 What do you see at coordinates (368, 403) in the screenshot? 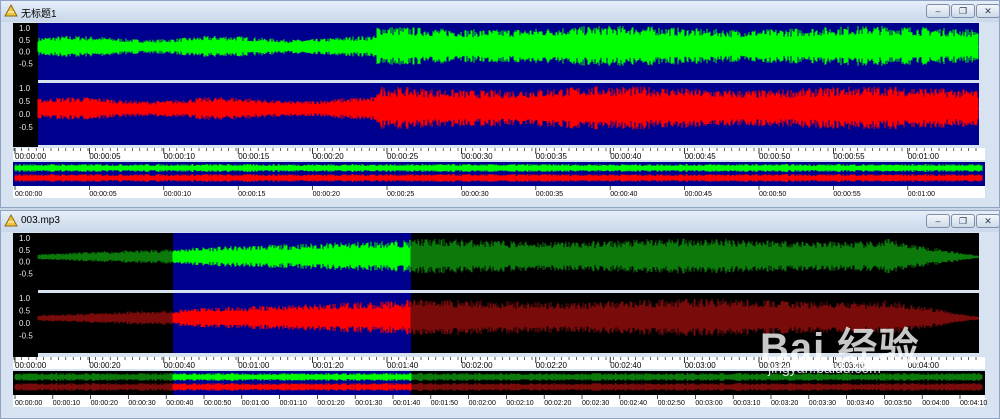
I see `overview-time-label: 00:01:30` at bounding box center [368, 403].